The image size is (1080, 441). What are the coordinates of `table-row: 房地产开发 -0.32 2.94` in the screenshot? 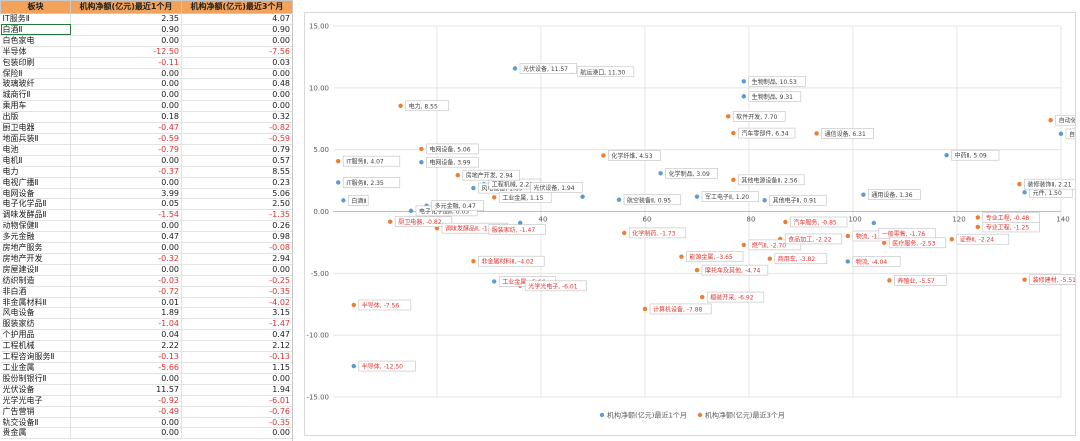 It's located at (146, 259).